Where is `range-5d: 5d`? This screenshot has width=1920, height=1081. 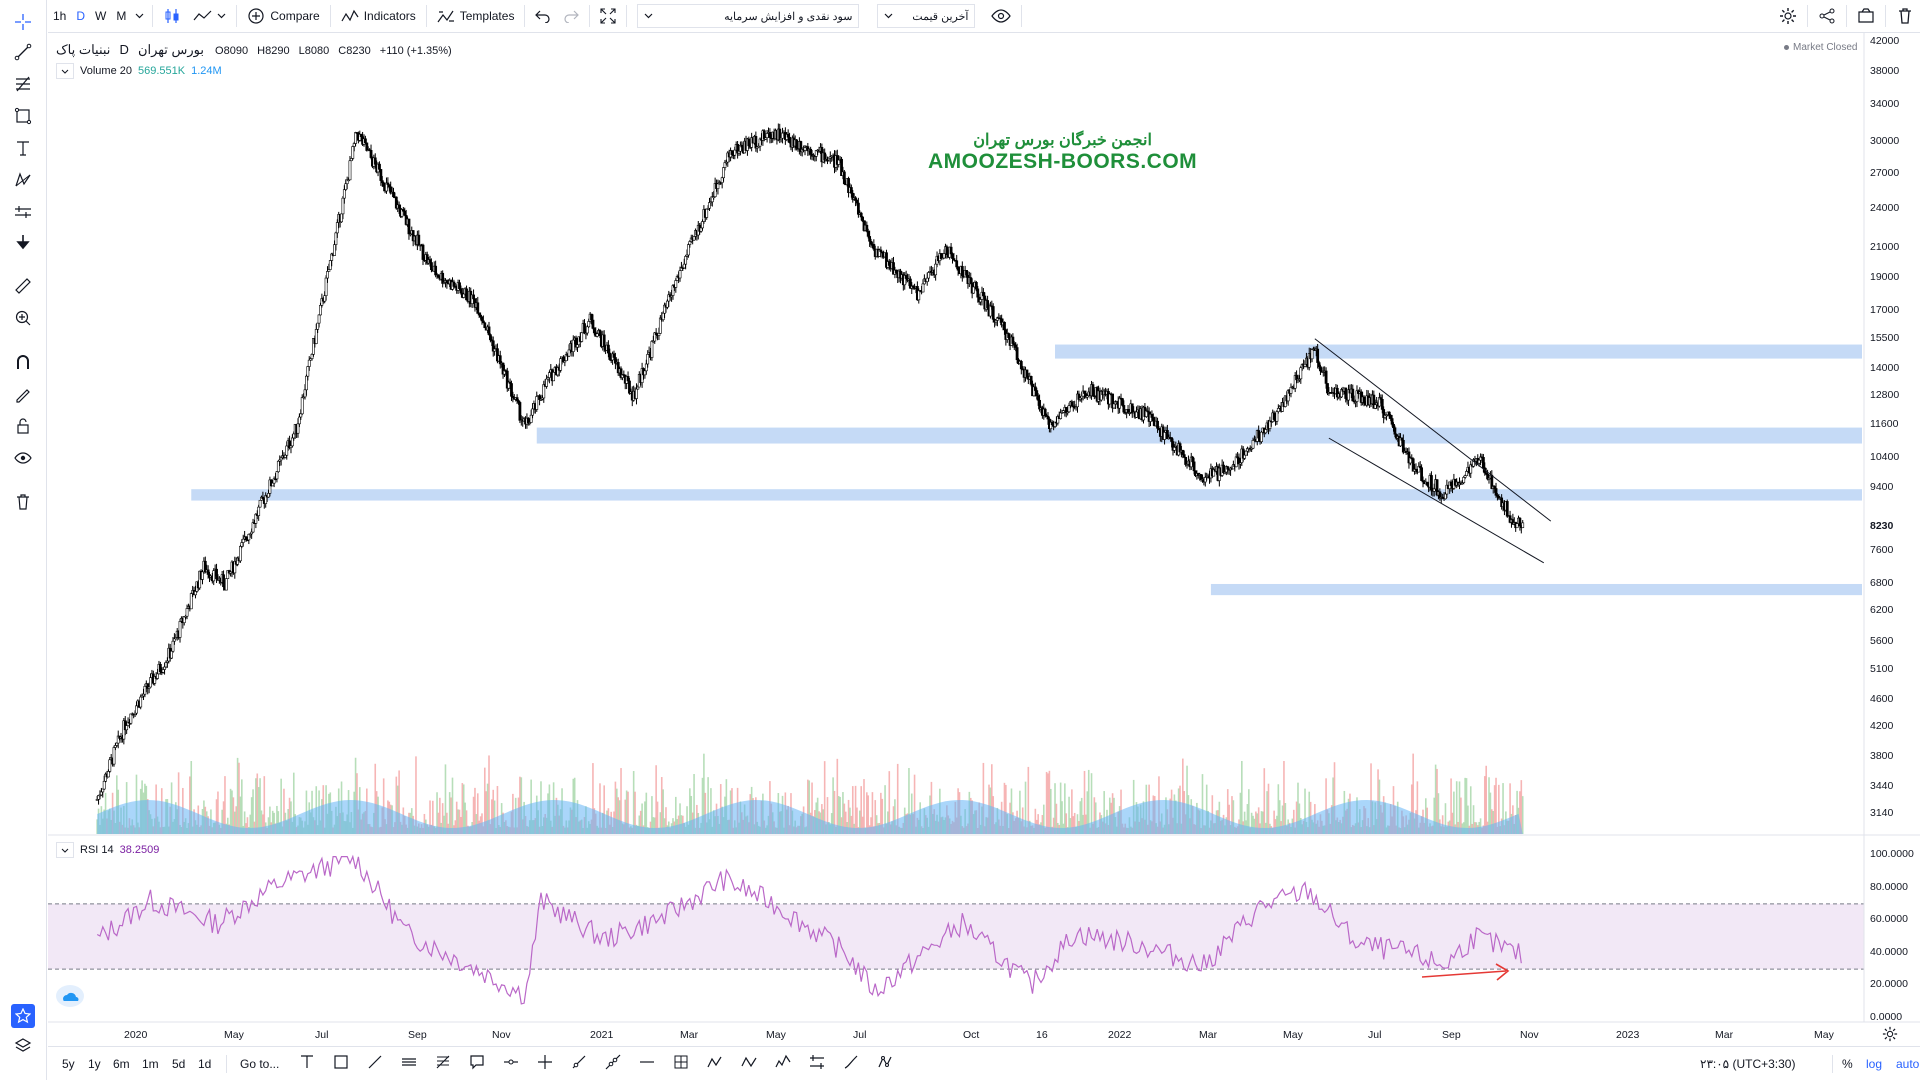 range-5d: 5d is located at coordinates (179, 1064).